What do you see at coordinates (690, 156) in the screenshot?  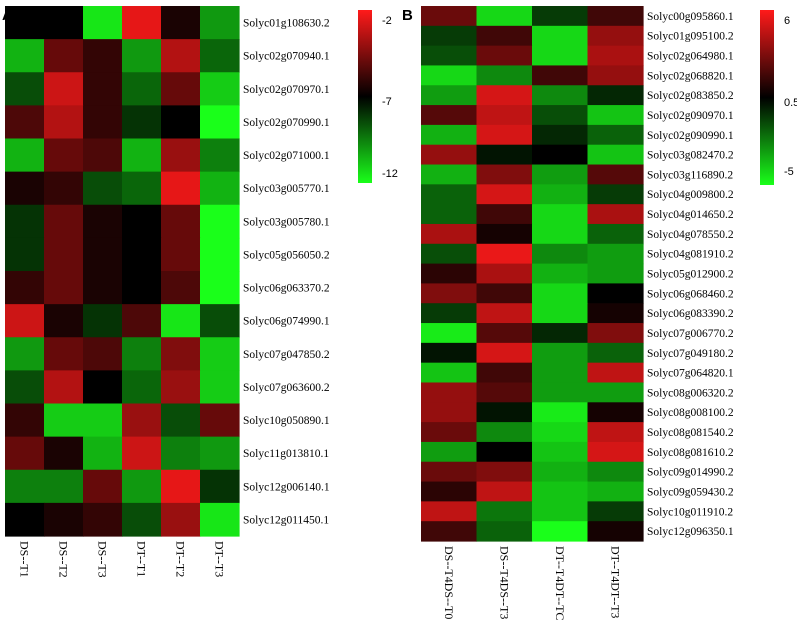 I see `row-label: Solyc03g082470.2` at bounding box center [690, 156].